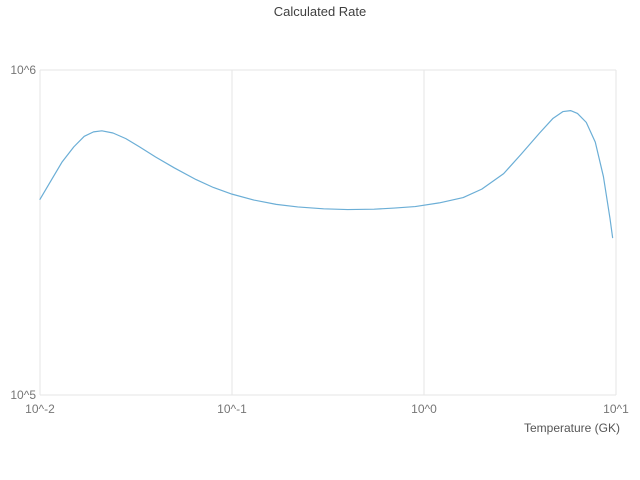  What do you see at coordinates (320, 11) in the screenshot?
I see `chart-title: Calculated Rate` at bounding box center [320, 11].